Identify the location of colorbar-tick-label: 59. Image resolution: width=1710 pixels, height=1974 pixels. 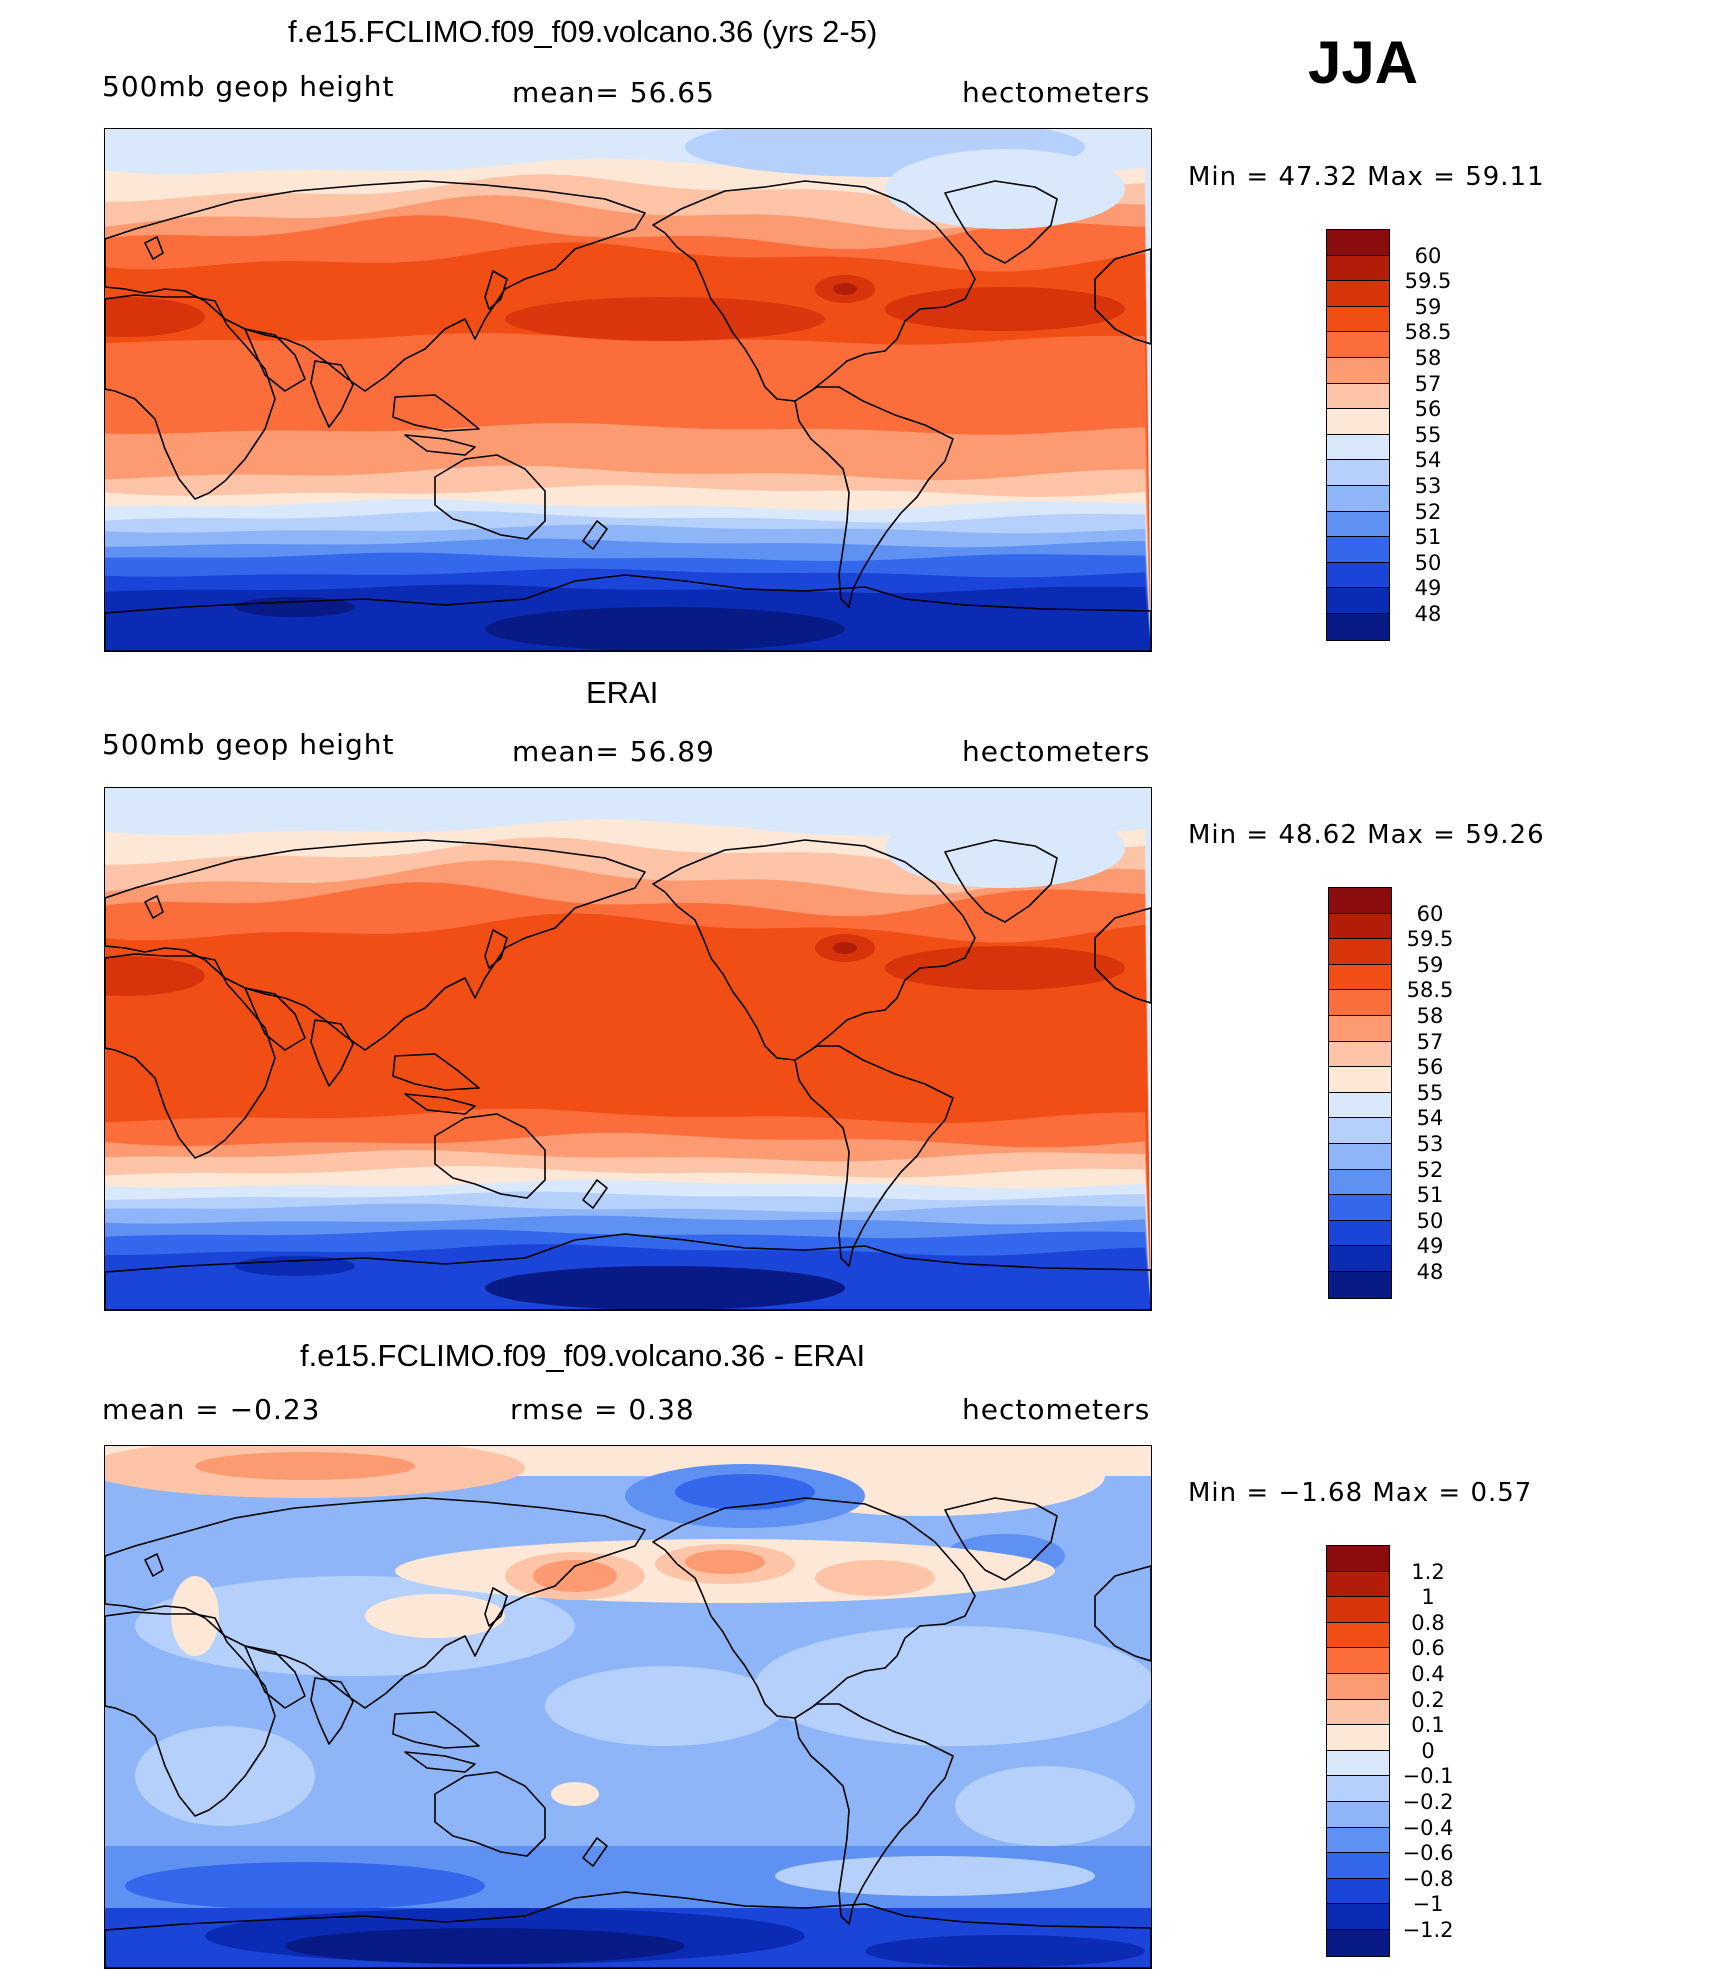
(1428, 306).